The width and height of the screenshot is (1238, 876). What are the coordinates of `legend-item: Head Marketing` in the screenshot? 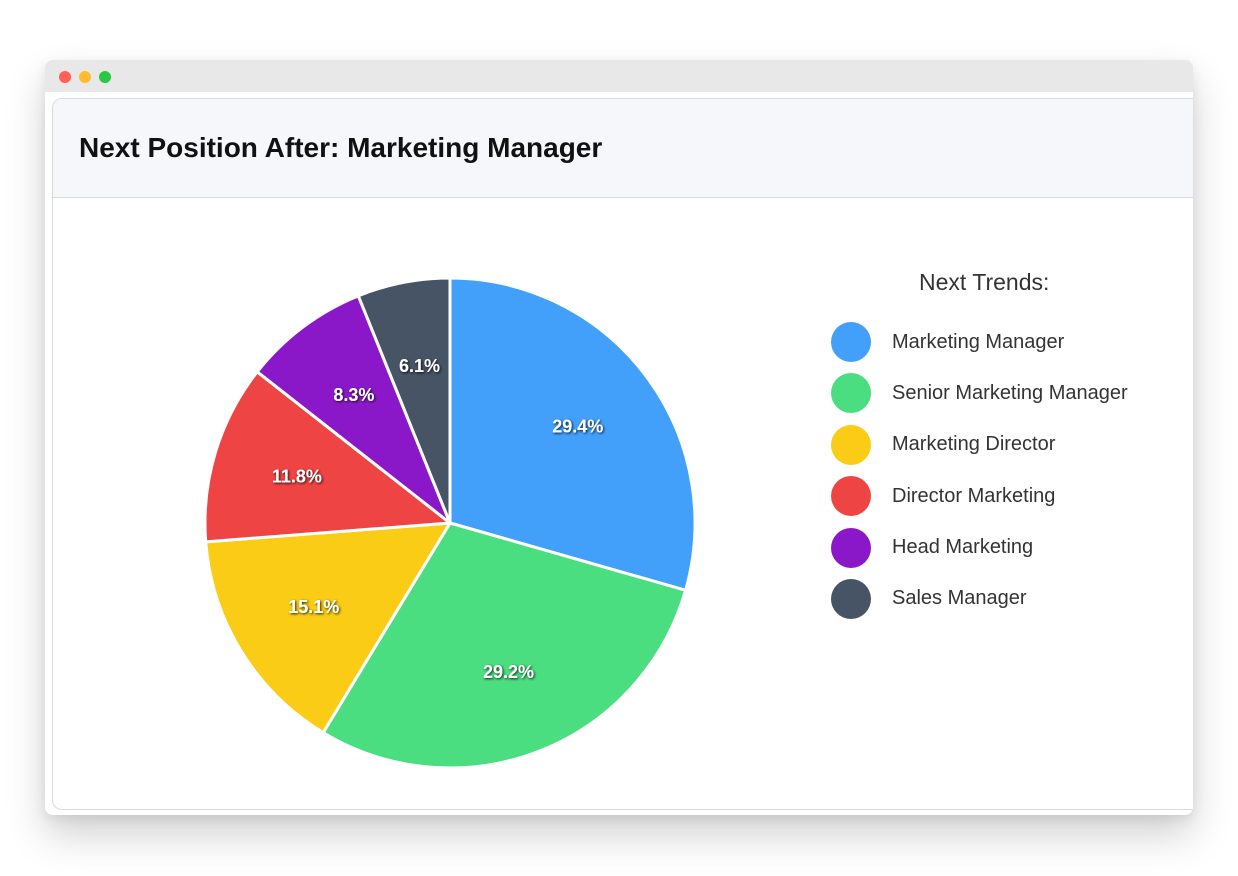 It's located at (979, 547).